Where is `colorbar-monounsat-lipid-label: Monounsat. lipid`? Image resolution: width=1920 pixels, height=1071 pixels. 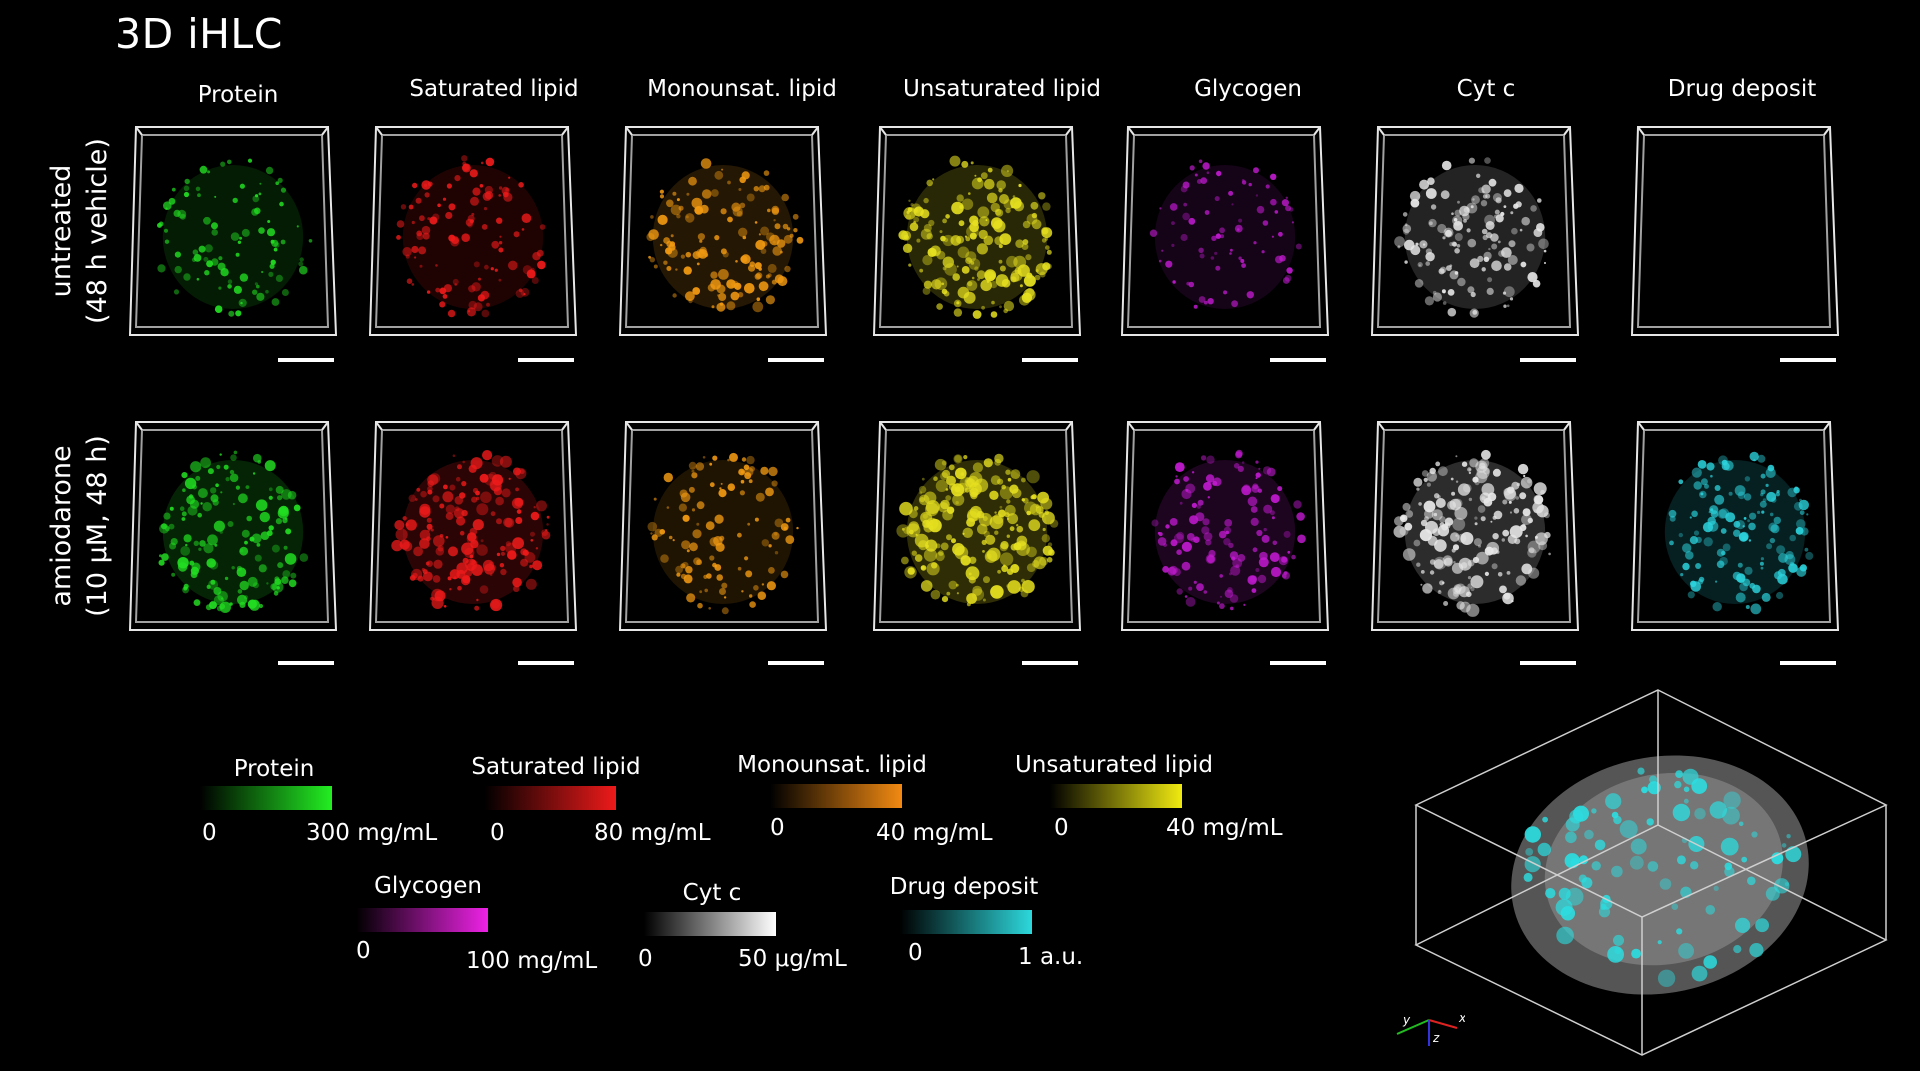 colorbar-monounsat-lipid-label: Monounsat. lipid is located at coordinates (832, 765).